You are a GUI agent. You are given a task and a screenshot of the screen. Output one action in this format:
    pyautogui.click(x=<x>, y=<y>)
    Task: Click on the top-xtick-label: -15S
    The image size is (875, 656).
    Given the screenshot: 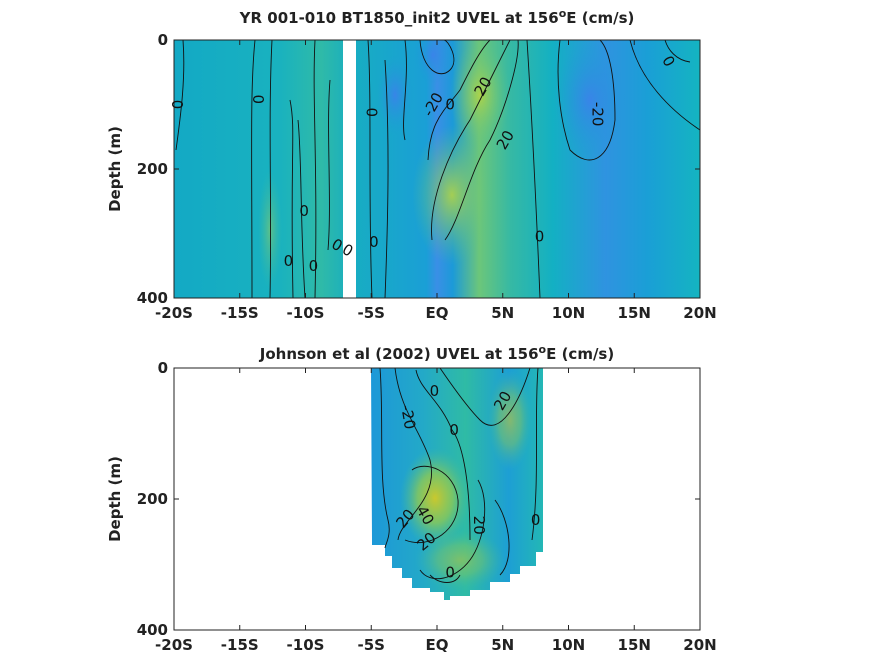 What is the action you would take?
    pyautogui.click(x=240, y=313)
    